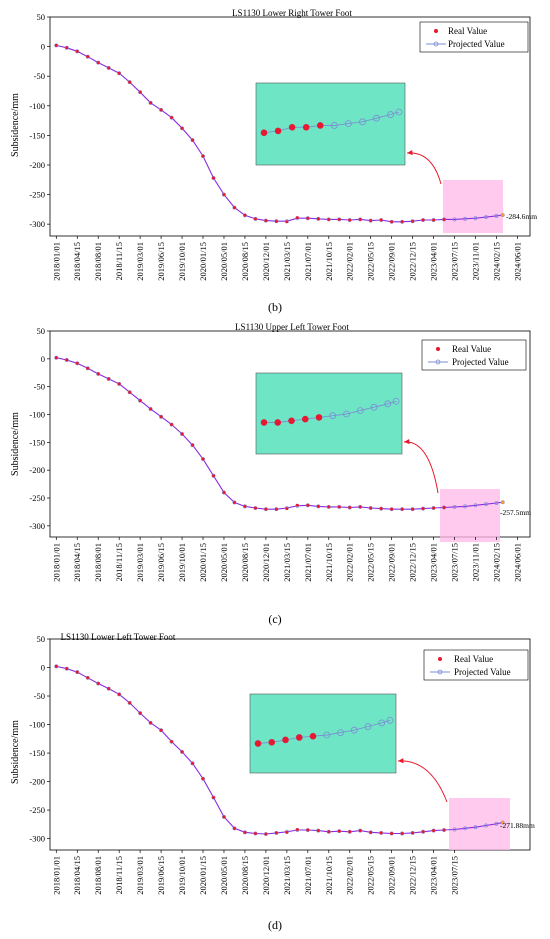  Describe the element at coordinates (329, 261) in the screenshot. I see `x-tick-label: 2021/10/15` at that location.